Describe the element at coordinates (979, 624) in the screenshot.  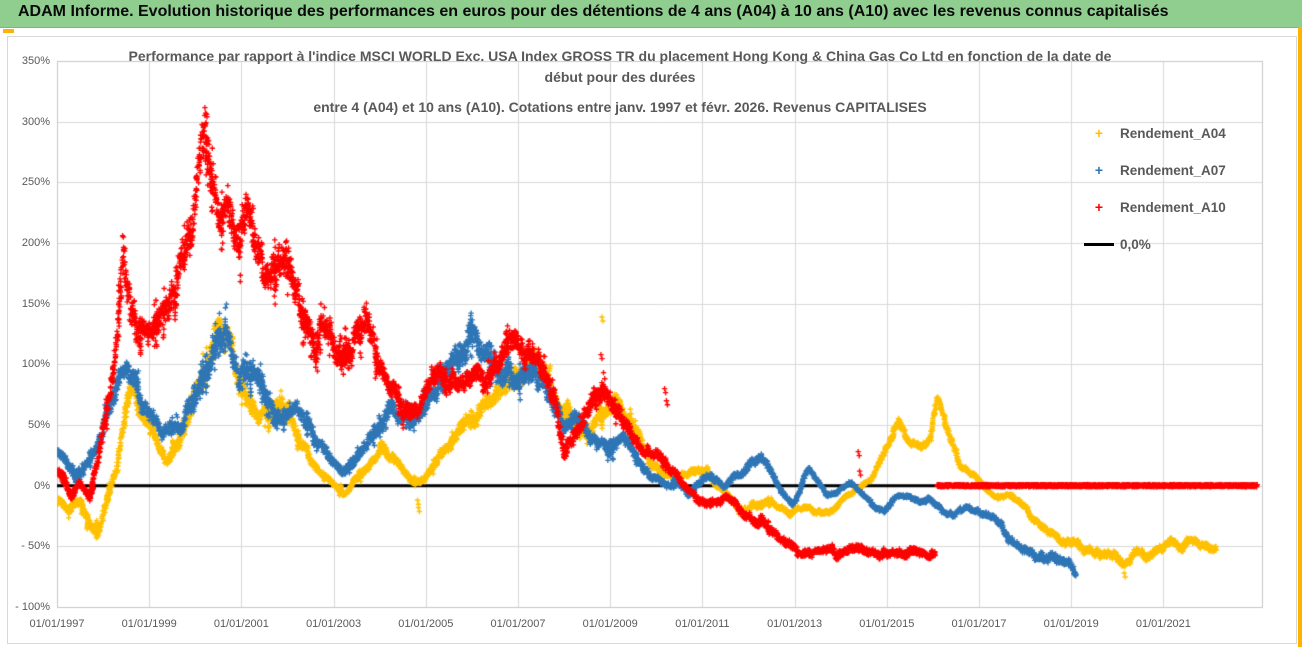
I see `x-tick-label: 01/01/2017` at that location.